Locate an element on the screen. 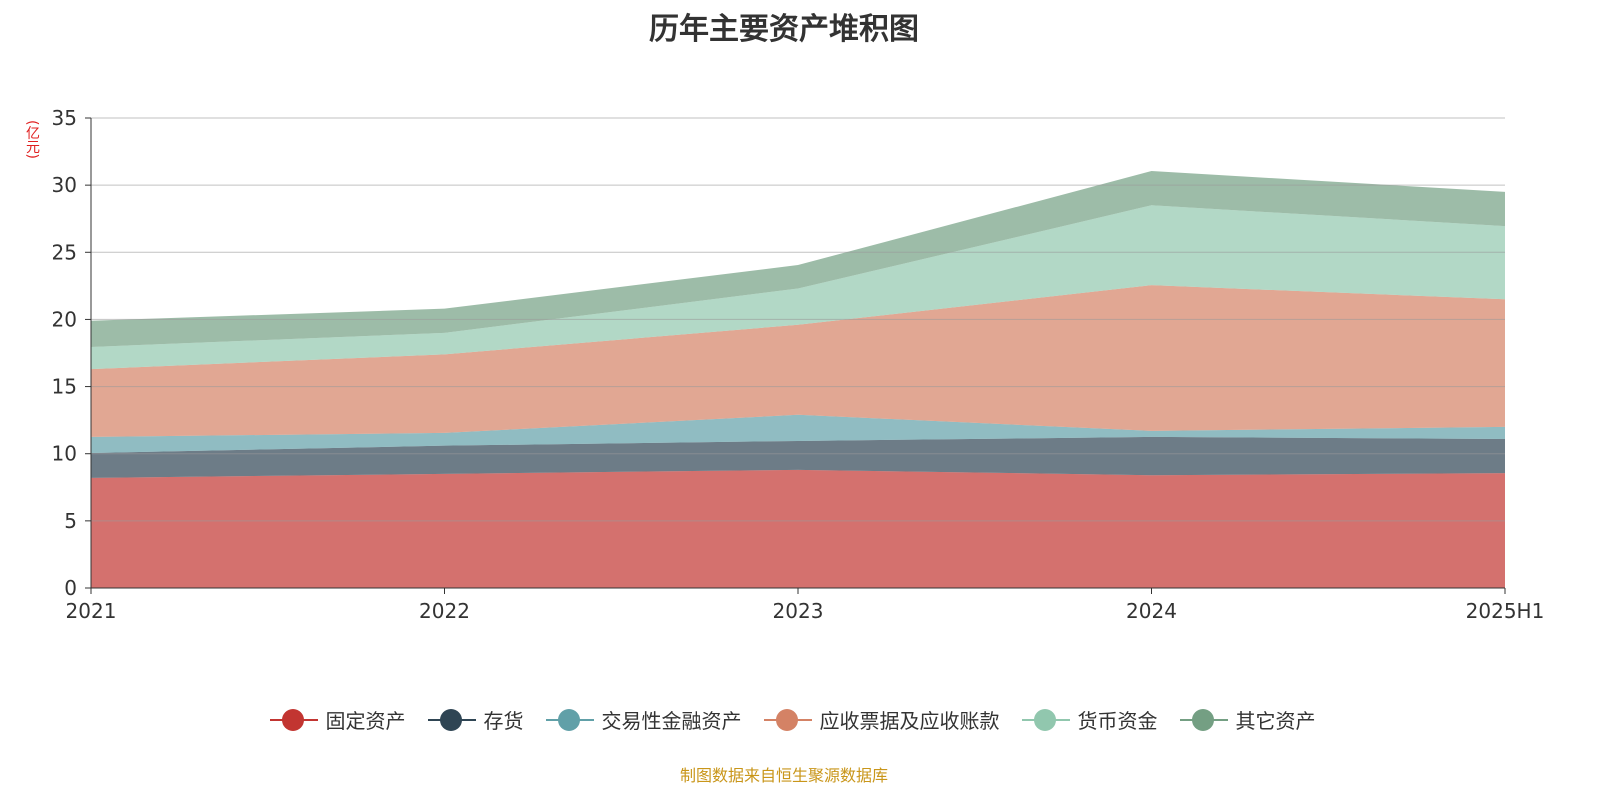  y-tick-label: 5 is located at coordinates (70, 521).